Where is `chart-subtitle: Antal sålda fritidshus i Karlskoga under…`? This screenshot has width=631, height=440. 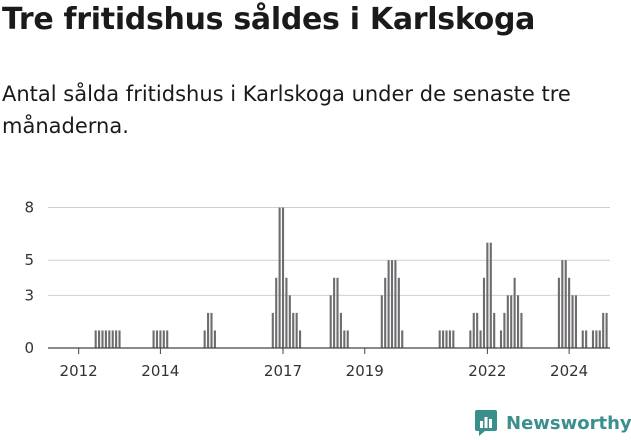 chart-subtitle: Antal sålda fritidshus i Karlskoga under… is located at coordinates (286, 110).